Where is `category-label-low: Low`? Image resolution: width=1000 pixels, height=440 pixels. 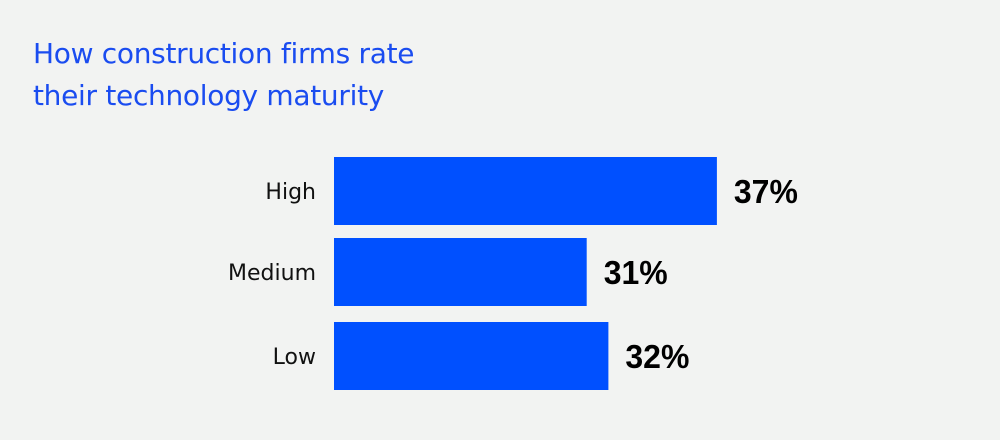
category-label-low: Low is located at coordinates (294, 357).